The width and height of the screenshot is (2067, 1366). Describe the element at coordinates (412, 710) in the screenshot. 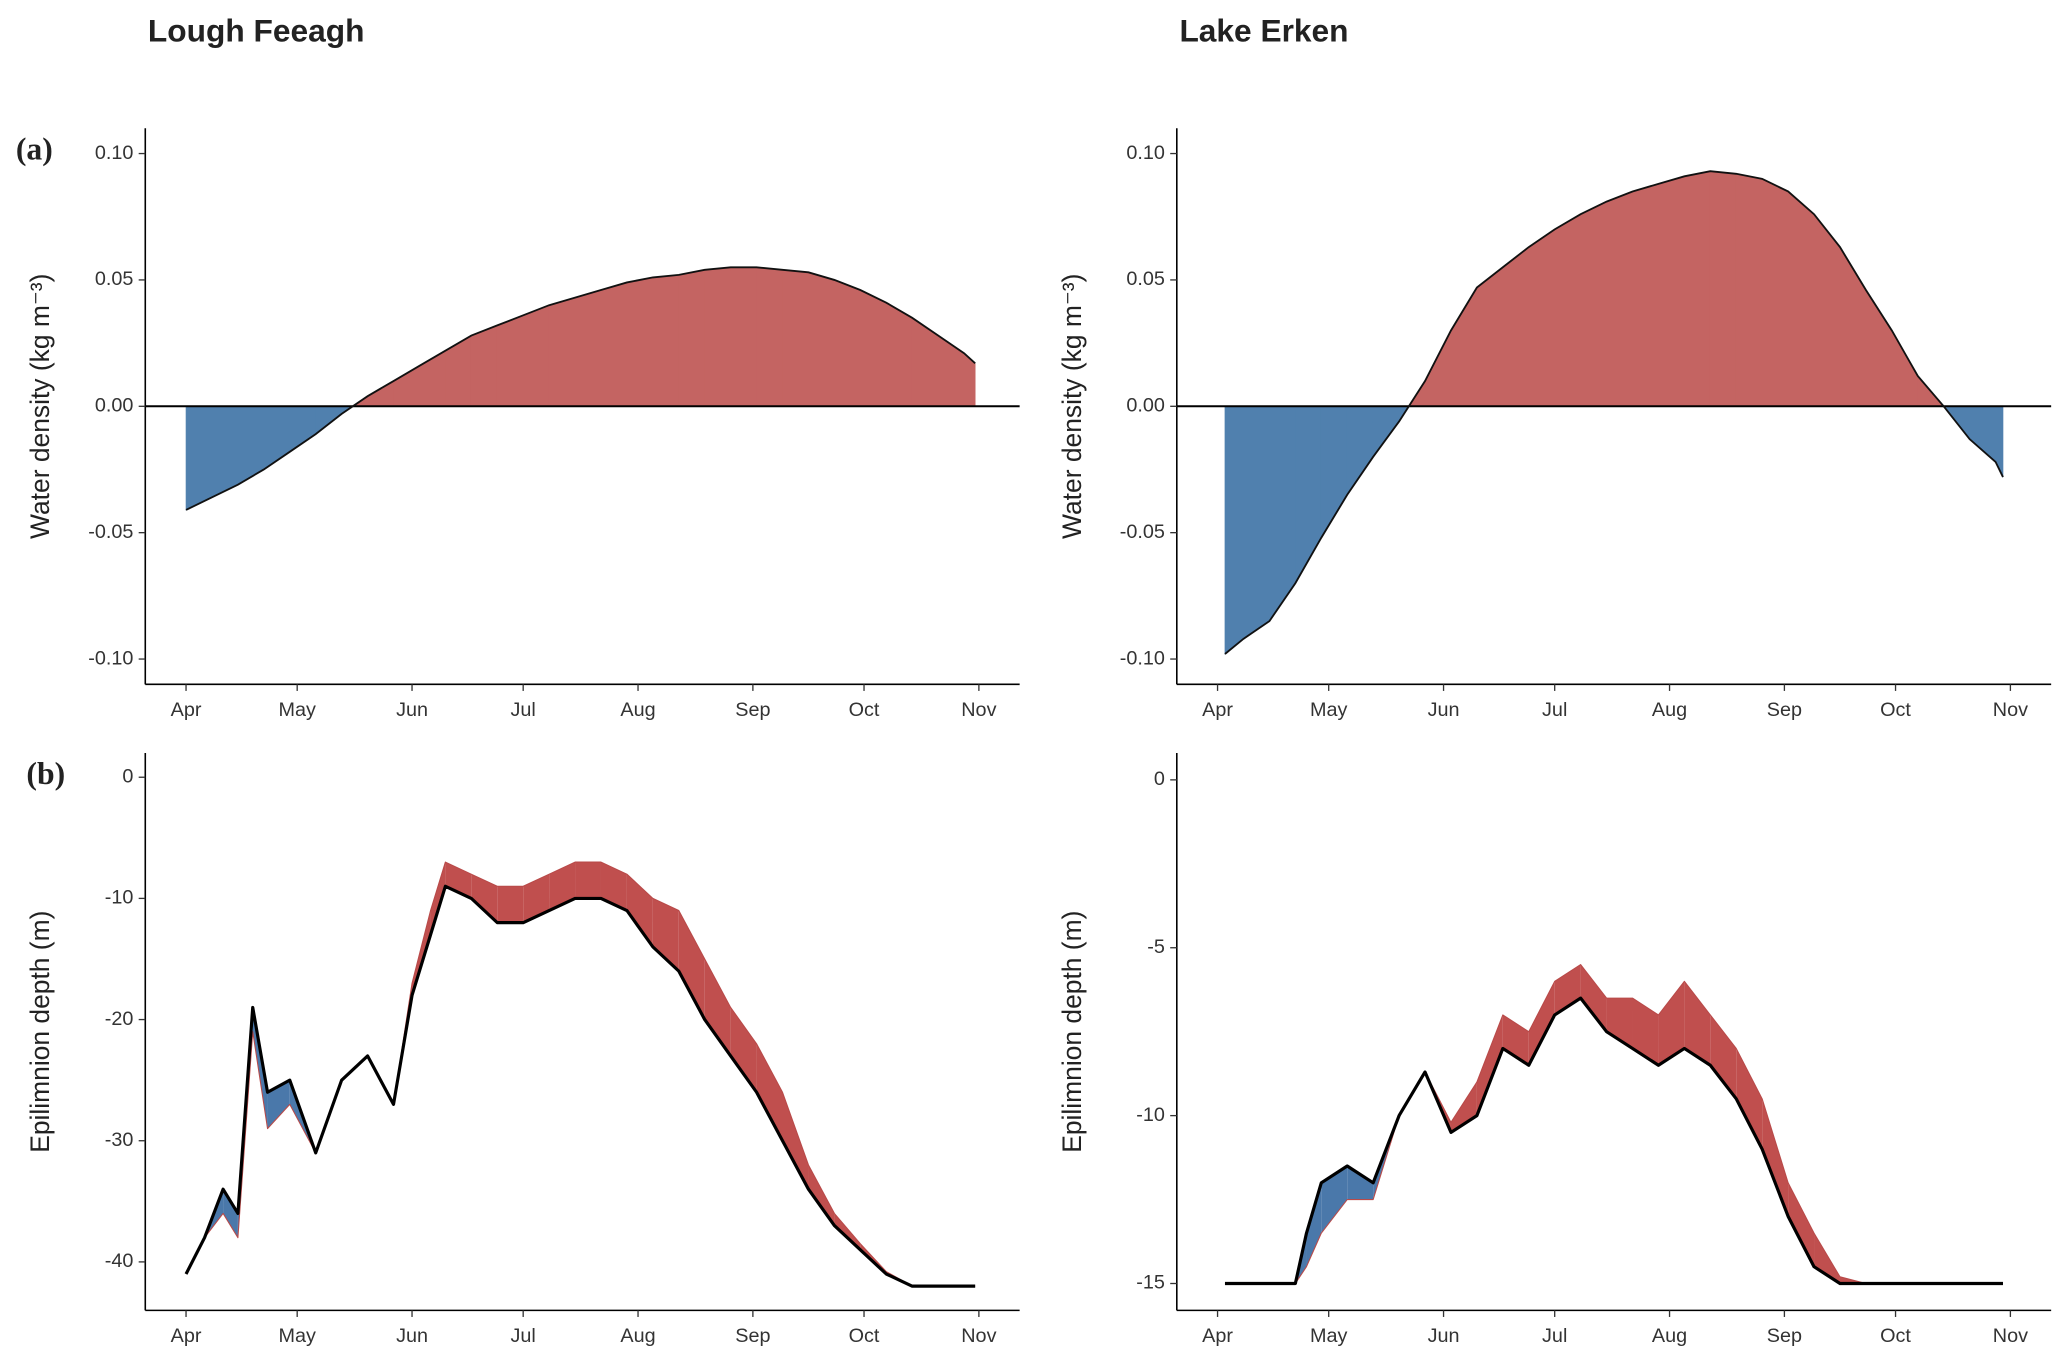

I see `x-tick-label: Jun` at that location.